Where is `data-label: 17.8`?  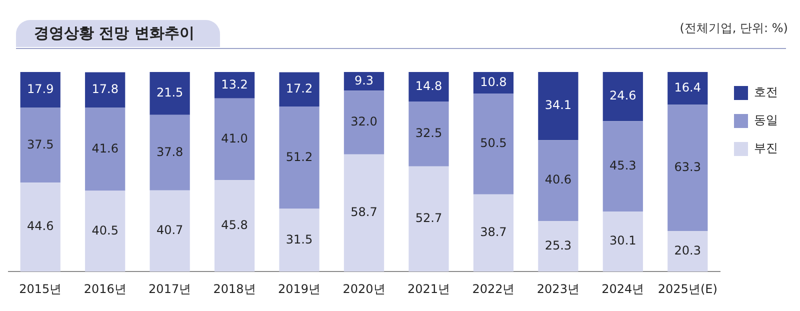 data-label: 17.8 is located at coordinates (105, 89).